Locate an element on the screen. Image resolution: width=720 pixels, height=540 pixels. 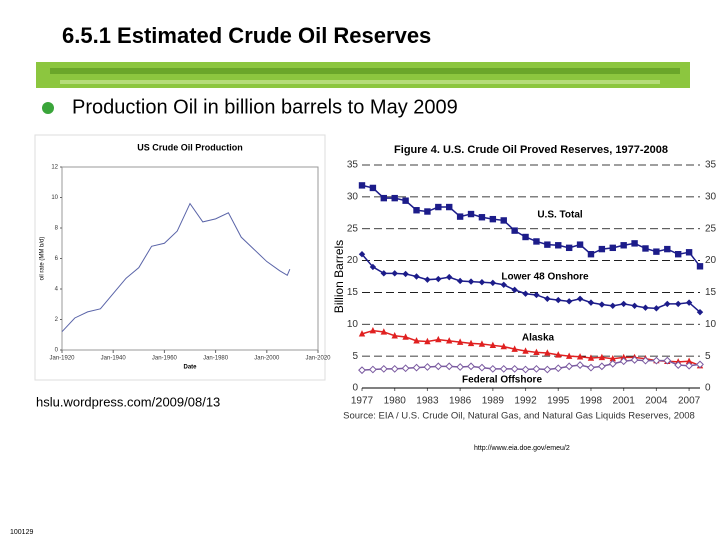
y-tick-label: 2 is located at coordinates (57, 320).